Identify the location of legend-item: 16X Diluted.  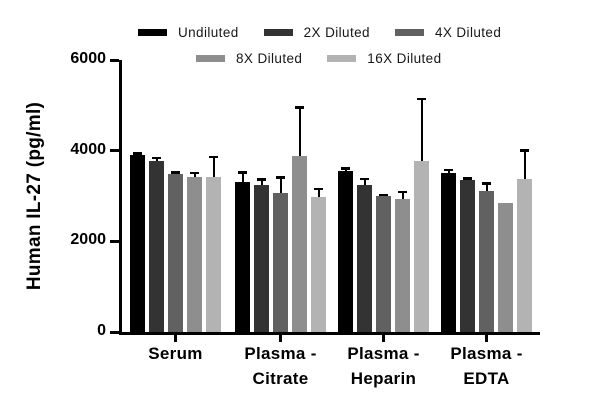
(384, 58).